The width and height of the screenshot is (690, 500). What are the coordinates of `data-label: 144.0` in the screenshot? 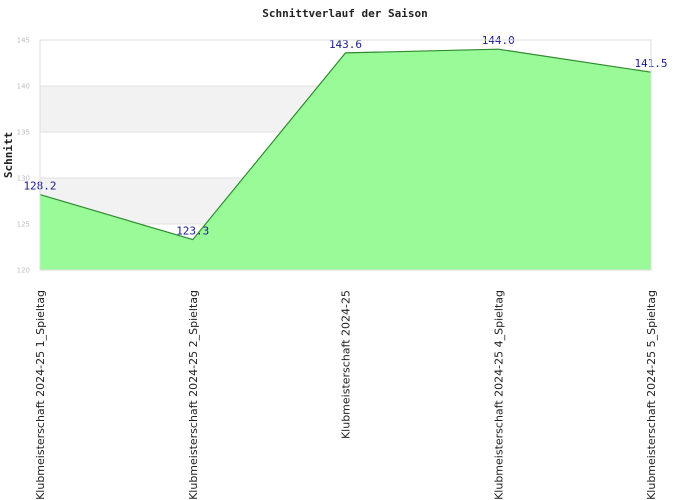 It's located at (498, 40).